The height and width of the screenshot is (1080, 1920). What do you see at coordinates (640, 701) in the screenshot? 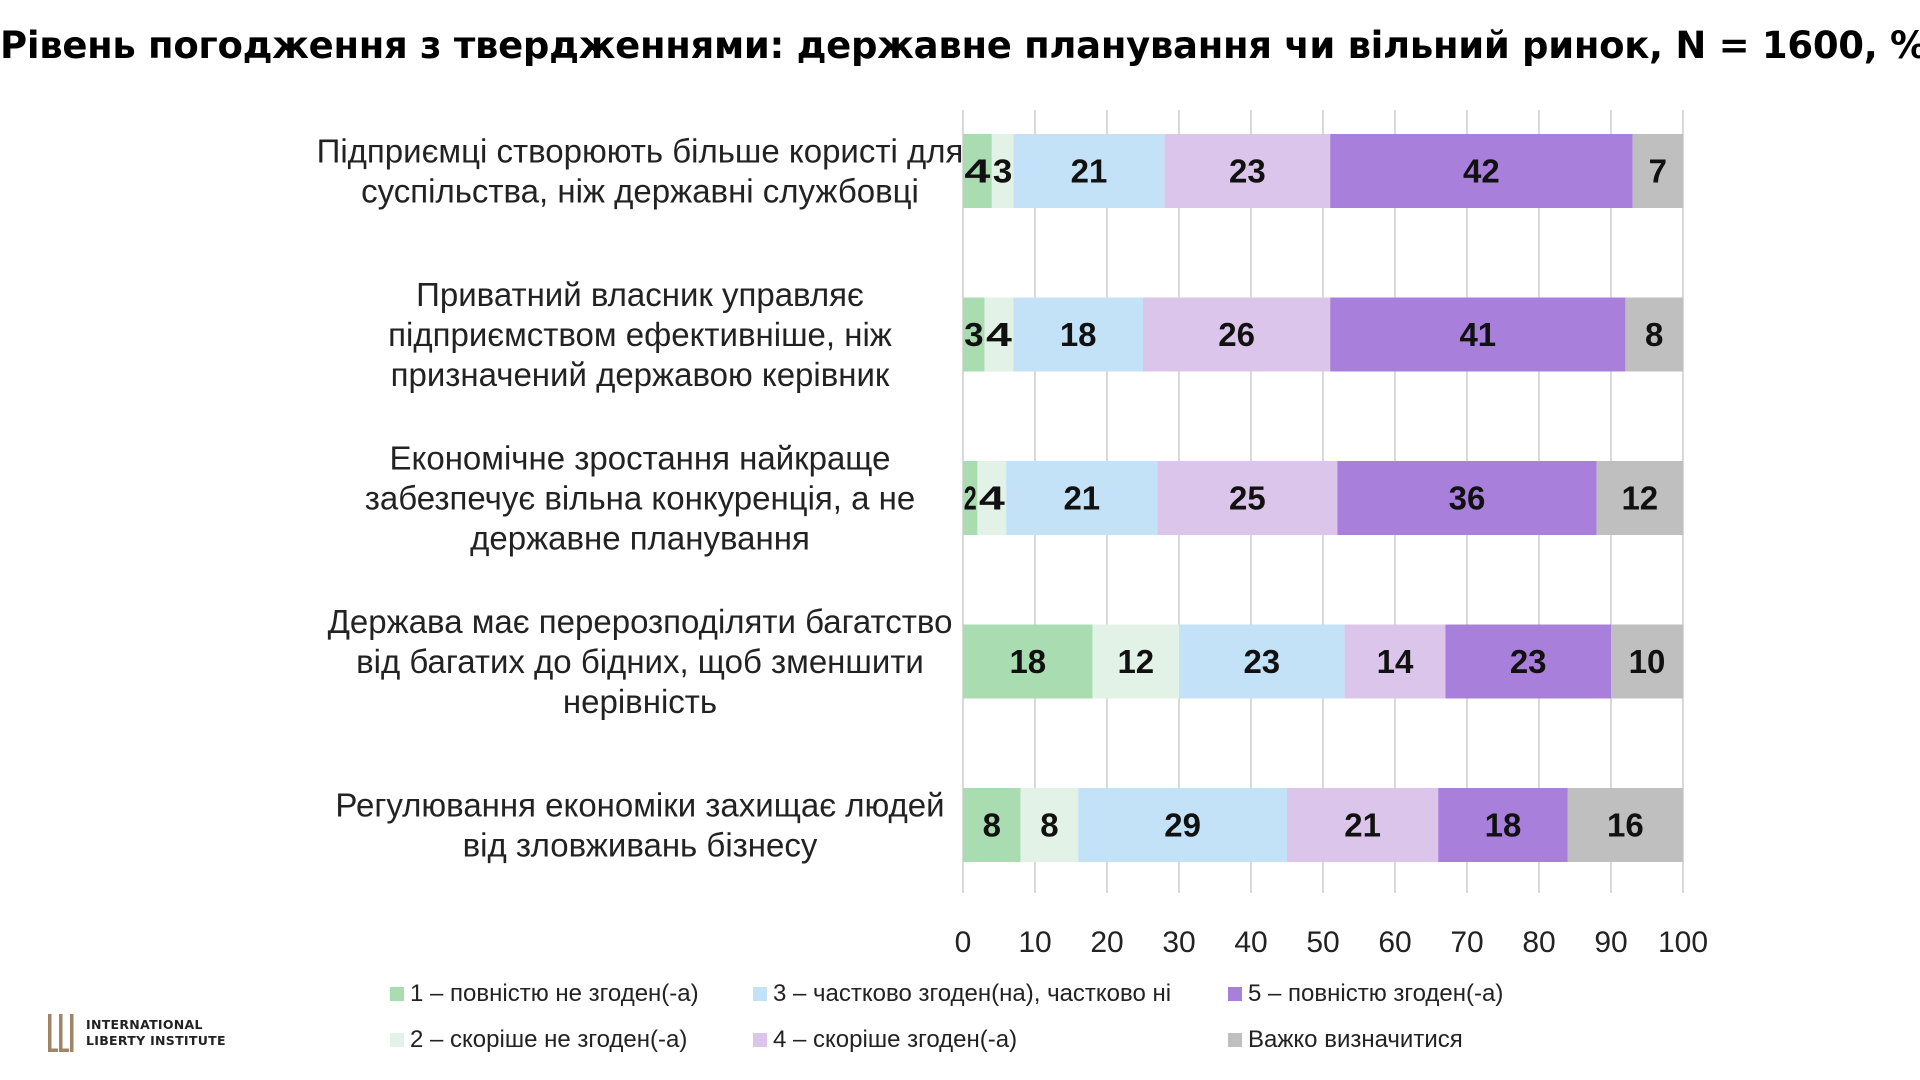
I see `category-label-line: нерівність` at bounding box center [640, 701].